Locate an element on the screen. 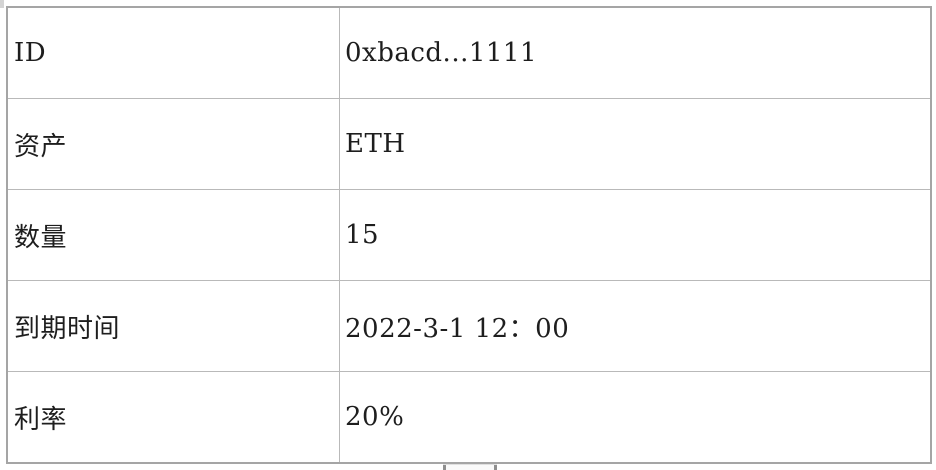 The width and height of the screenshot is (936, 470). expiry-value-text: 2022-3-1 12：00 is located at coordinates (457, 328).